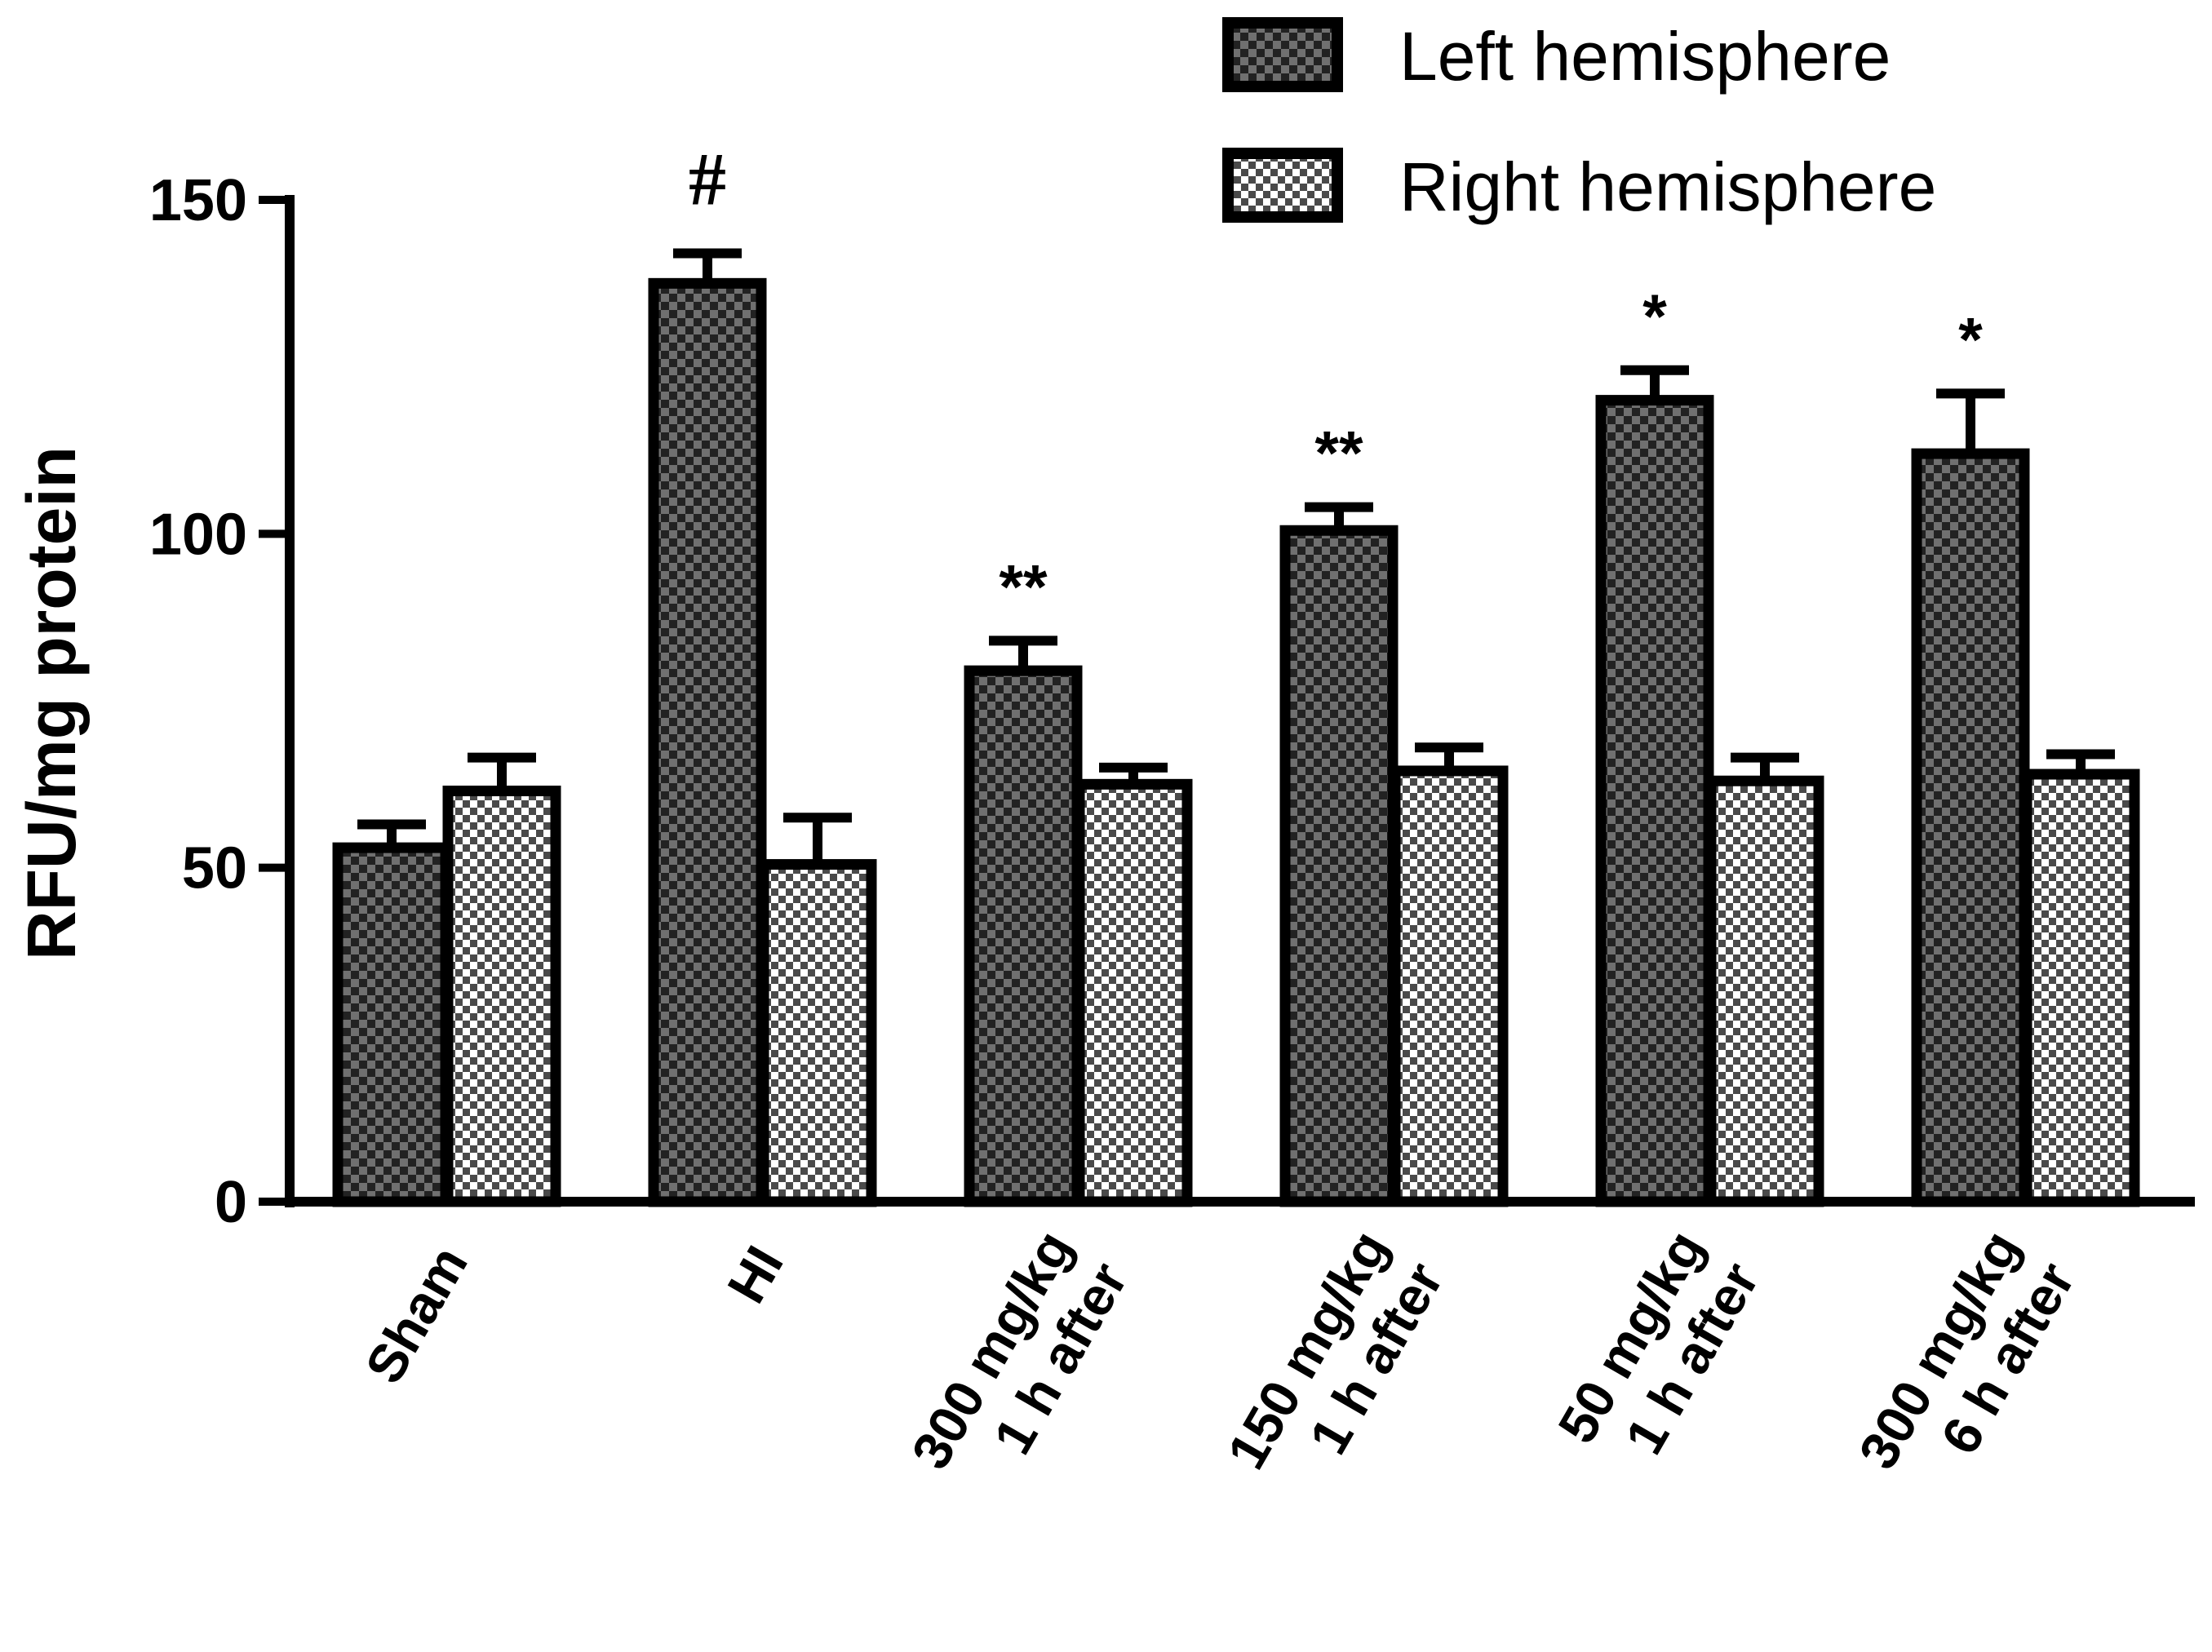  Describe the element at coordinates (1283, 54) in the screenshot. I see `legend-swatch-left-hemisphere` at that location.